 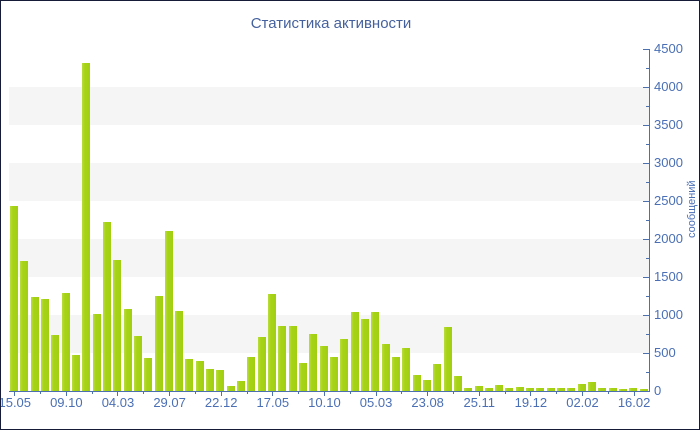 What do you see at coordinates (668, 276) in the screenshot?
I see `y-tick-label: 1500` at bounding box center [668, 276].